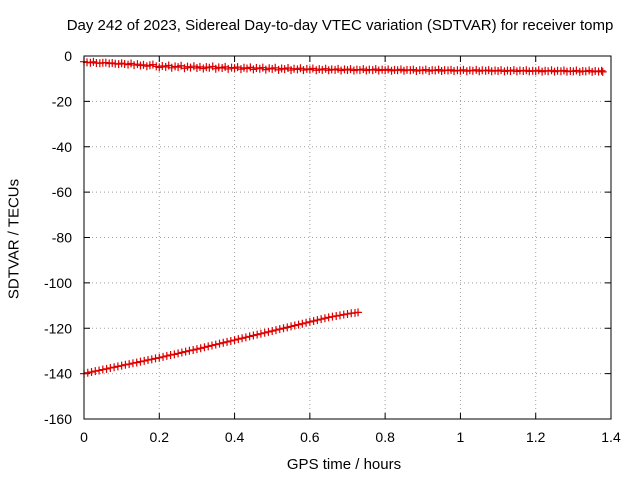 This screenshot has height=480, width=640. Describe the element at coordinates (58, 374) in the screenshot. I see `y-tick-label: -140` at that location.